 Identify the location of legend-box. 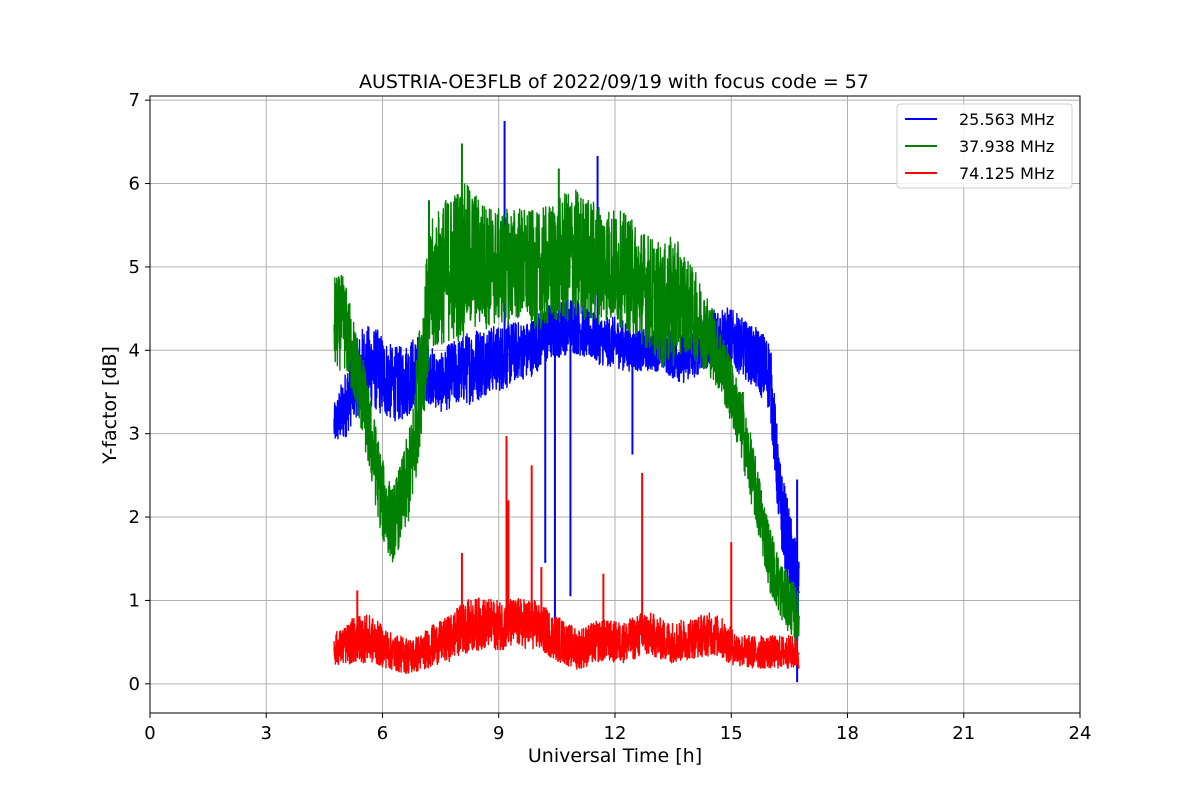
(984, 146).